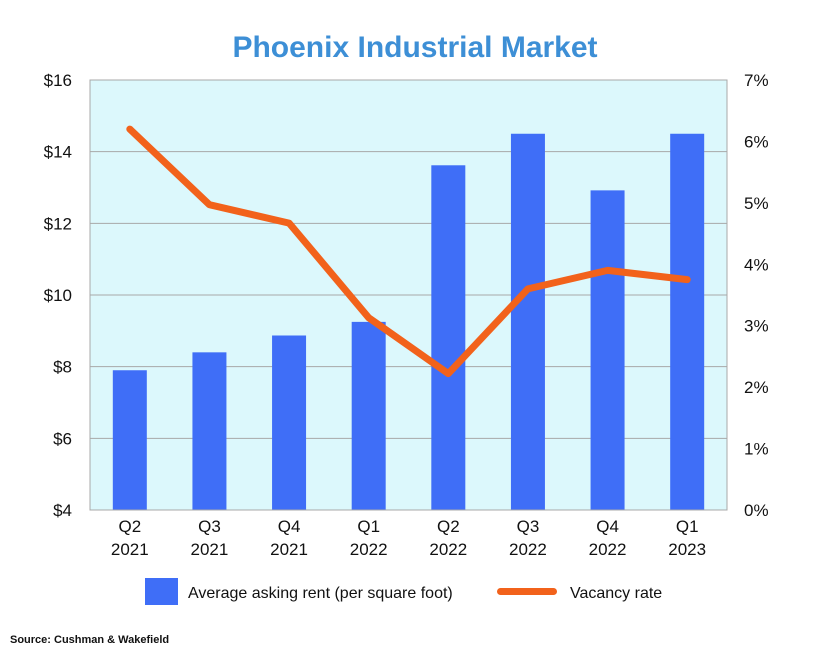 The height and width of the screenshot is (666, 815). I want to click on left-tick-label: $8, so click(62, 367).